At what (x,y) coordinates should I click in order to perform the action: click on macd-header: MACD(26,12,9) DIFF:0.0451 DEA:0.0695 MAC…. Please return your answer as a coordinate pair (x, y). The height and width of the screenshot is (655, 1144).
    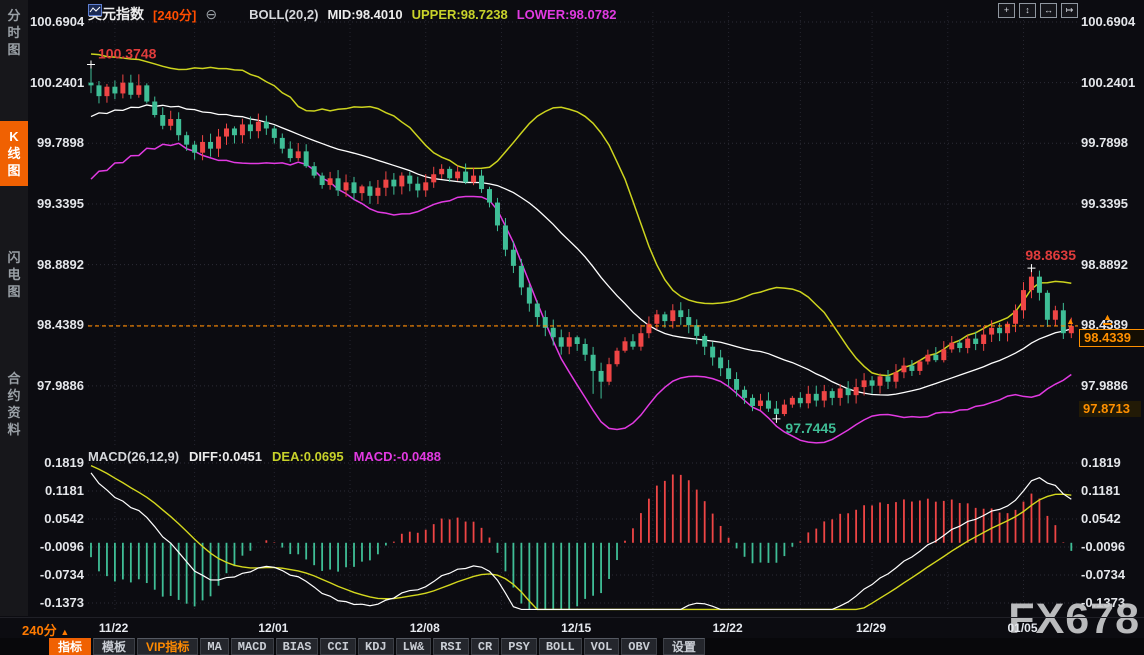
    Looking at the image, I should click on (264, 456).